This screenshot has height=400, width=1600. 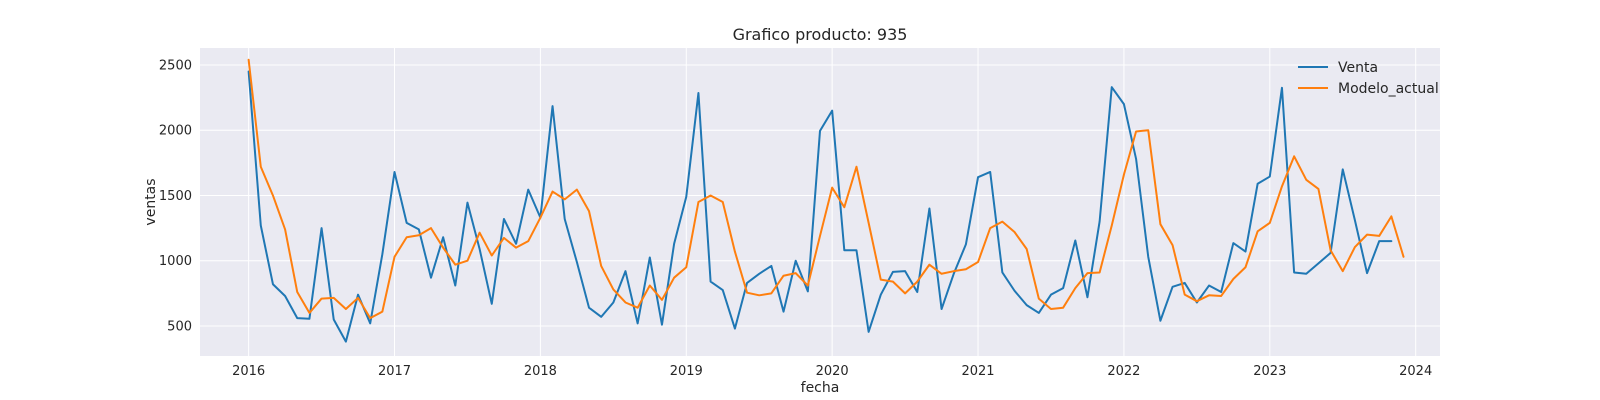 What do you see at coordinates (1415, 371) in the screenshot?
I see `x-tick-label: 2024` at bounding box center [1415, 371].